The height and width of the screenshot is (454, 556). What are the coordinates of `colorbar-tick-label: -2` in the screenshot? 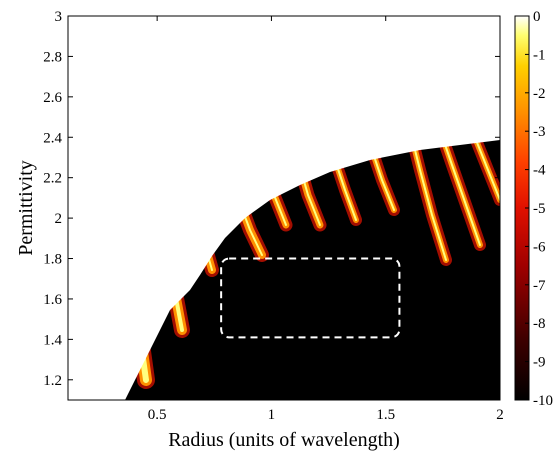 It's located at (539, 94).